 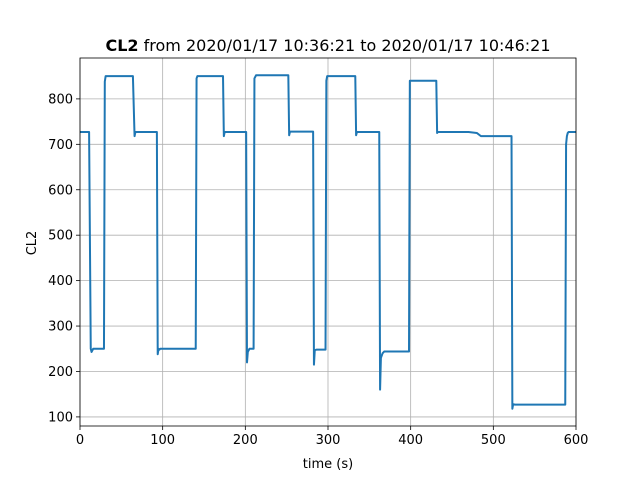 I want to click on x-axis-label: time (s), so click(x=328, y=464).